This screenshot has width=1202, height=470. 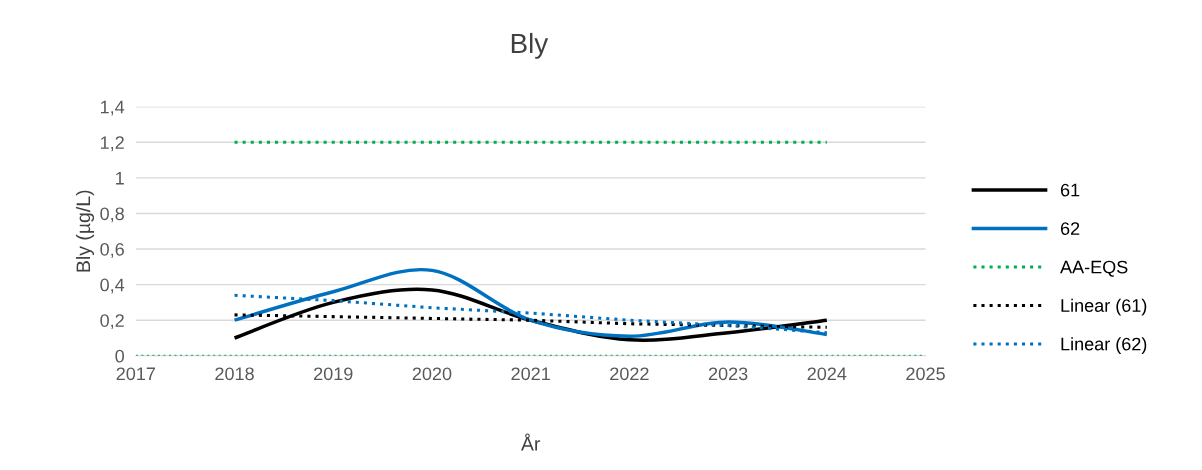 I want to click on x-tick-label: 2018, so click(x=234, y=374).